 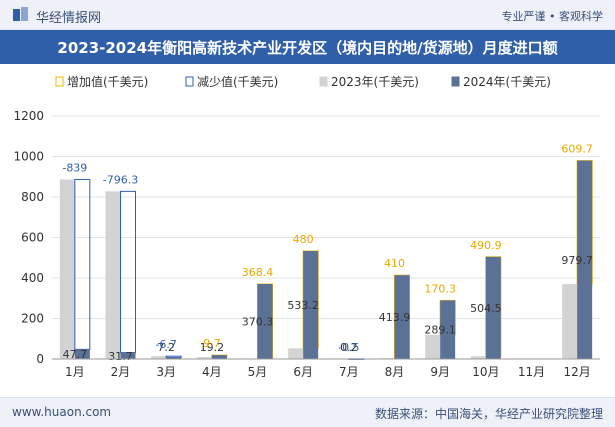 I want to click on value-label-2024: 47.7, so click(x=75, y=354).